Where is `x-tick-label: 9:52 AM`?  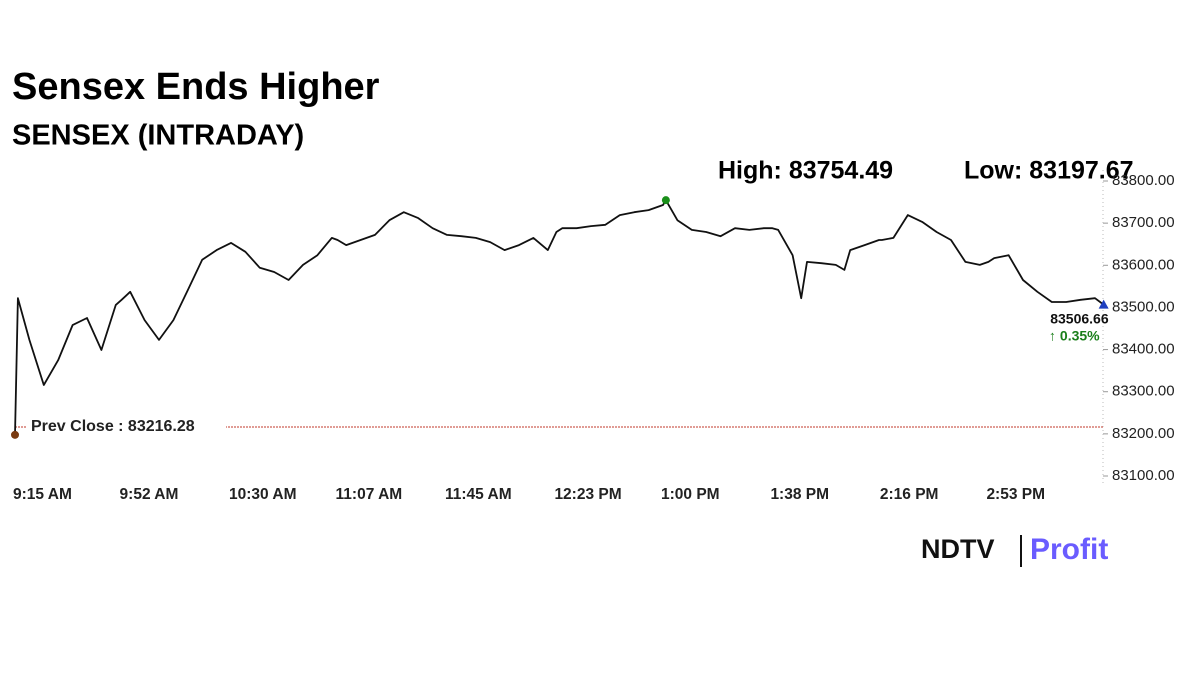 x-tick-label: 9:52 AM is located at coordinates (149, 494).